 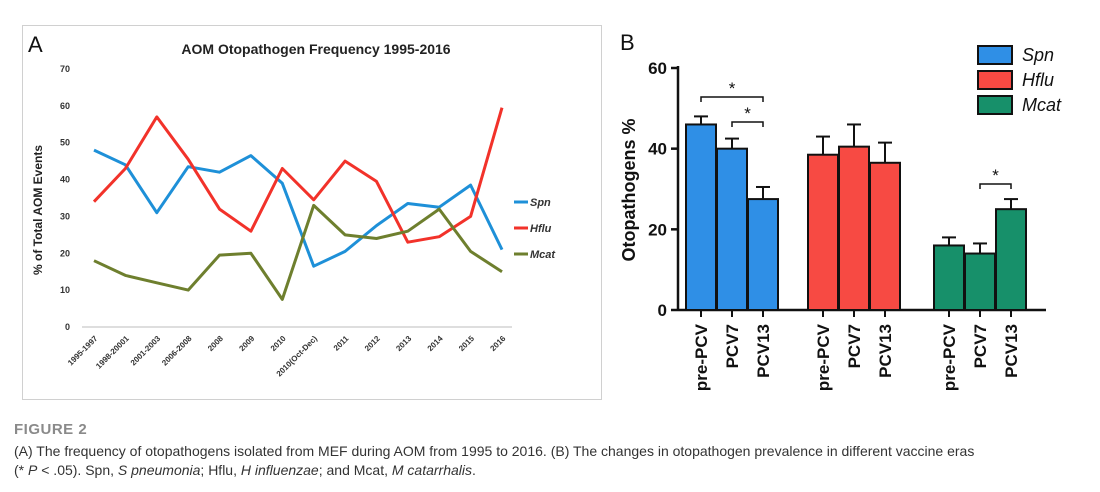 I want to click on panel-b-y-tick-label: 20, so click(x=657, y=229).